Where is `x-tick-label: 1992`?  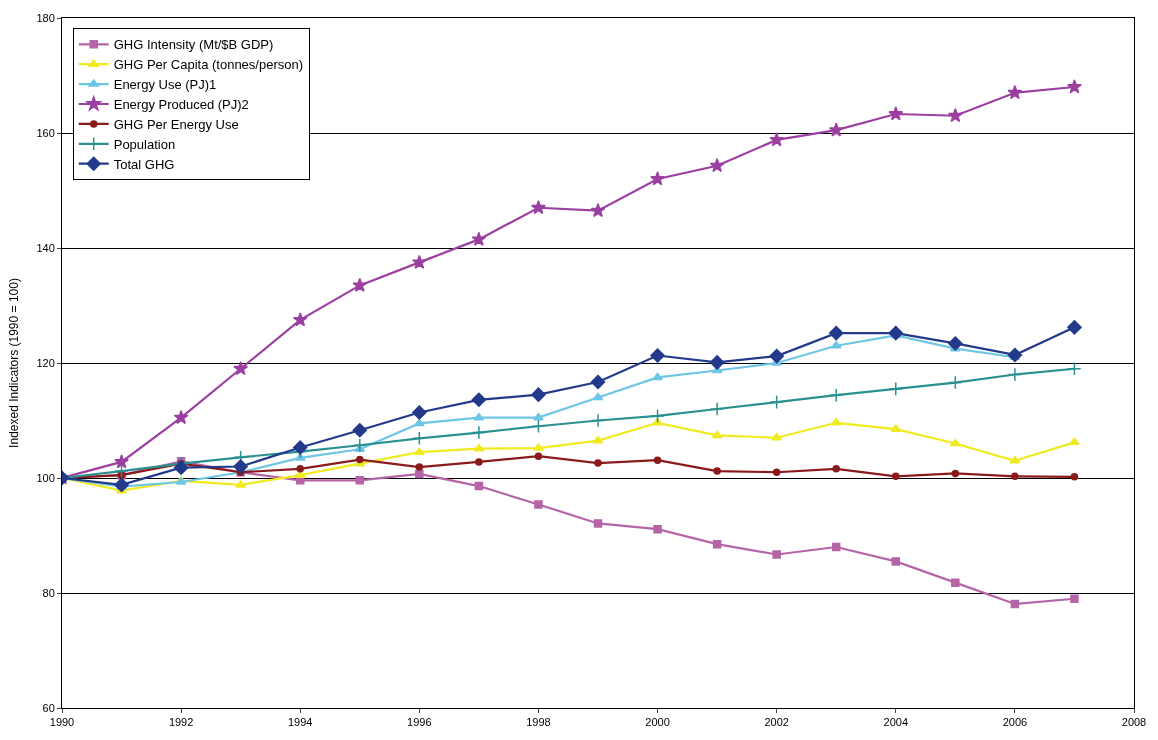 x-tick-label: 1992 is located at coordinates (181, 722).